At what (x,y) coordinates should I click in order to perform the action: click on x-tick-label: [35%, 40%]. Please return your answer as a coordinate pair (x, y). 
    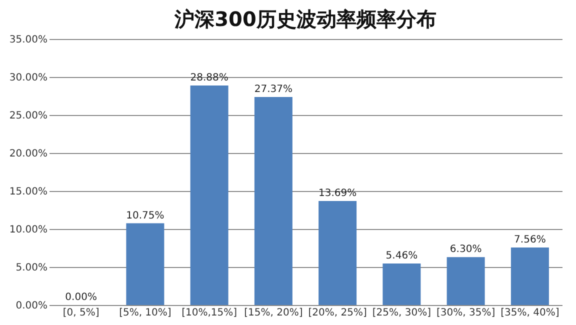
    Looking at the image, I should click on (530, 313).